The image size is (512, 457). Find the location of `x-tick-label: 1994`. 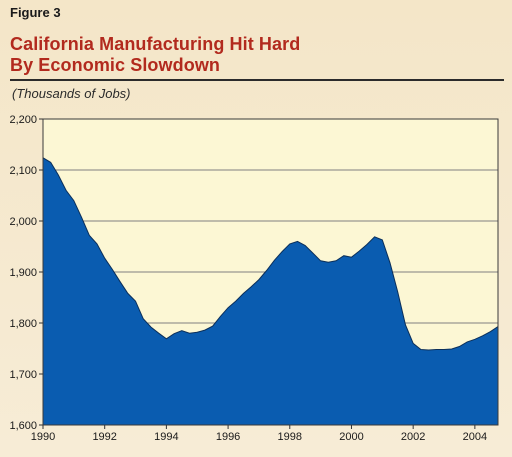

x-tick-label: 1994 is located at coordinates (166, 437).